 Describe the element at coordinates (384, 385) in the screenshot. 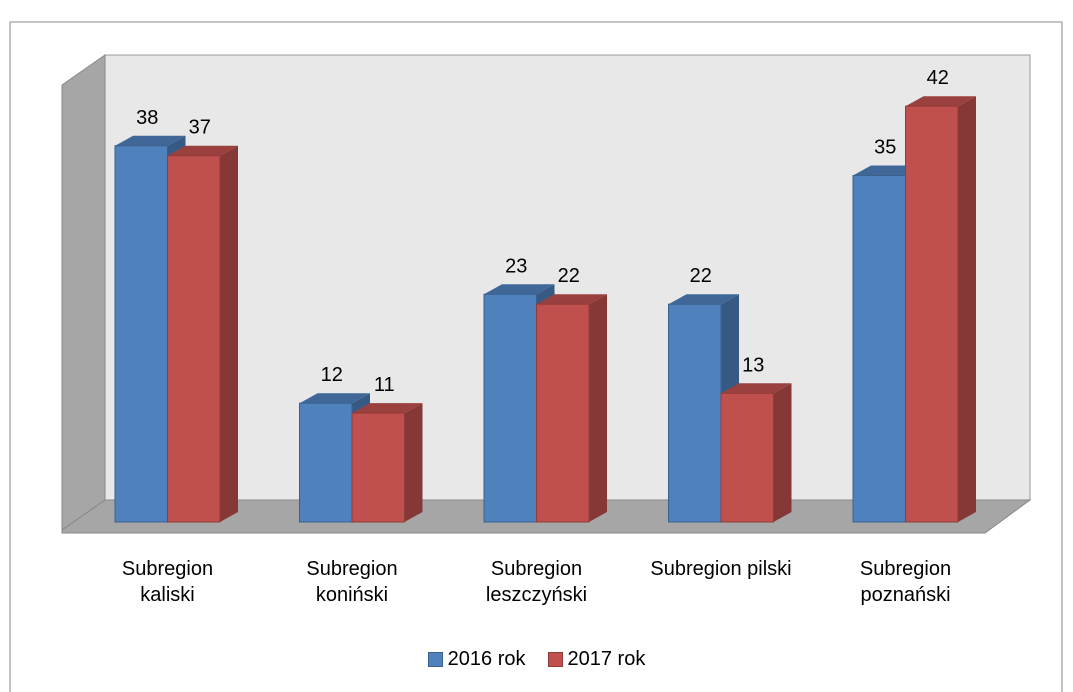

I see `value-label: 11` at that location.